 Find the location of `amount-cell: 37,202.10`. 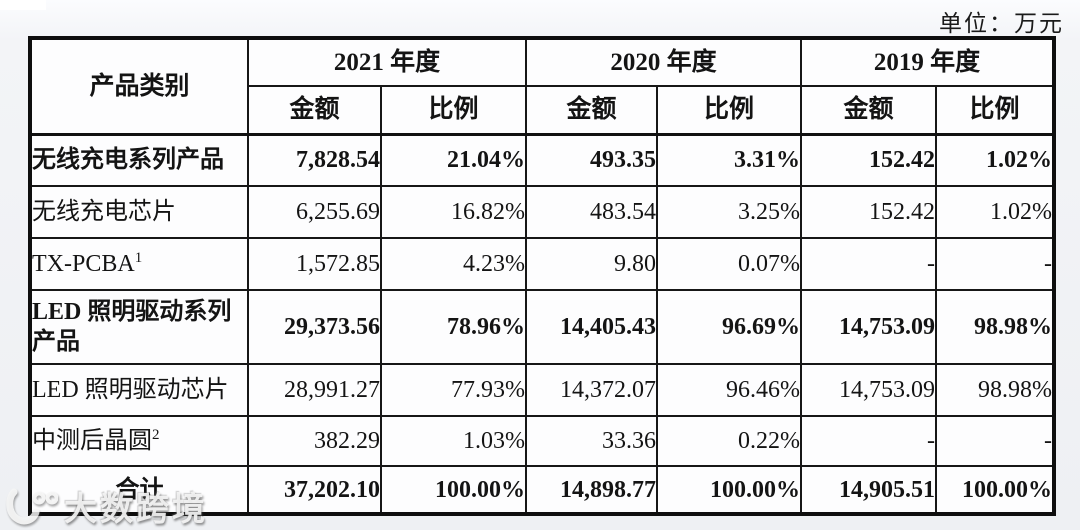

amount-cell: 37,202.10 is located at coordinates (314, 490).